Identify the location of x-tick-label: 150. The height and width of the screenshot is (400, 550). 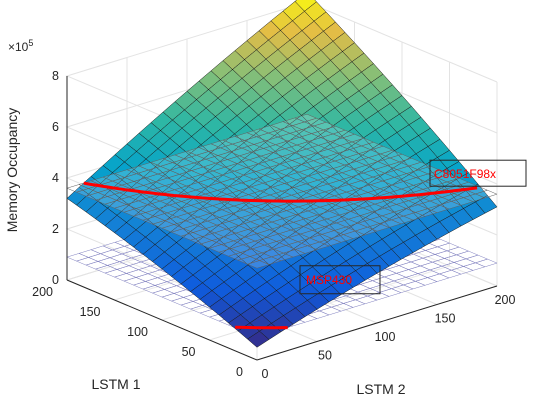
(90, 312).